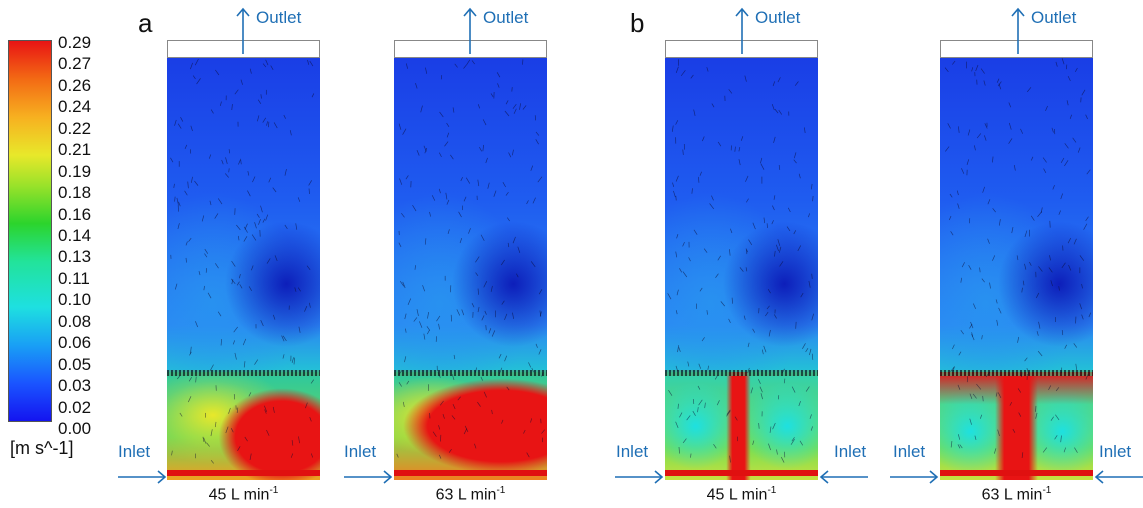 The image size is (1143, 508). Describe the element at coordinates (75, 428) in the screenshot. I see `colorbar-tick-label: 0.00` at that location.